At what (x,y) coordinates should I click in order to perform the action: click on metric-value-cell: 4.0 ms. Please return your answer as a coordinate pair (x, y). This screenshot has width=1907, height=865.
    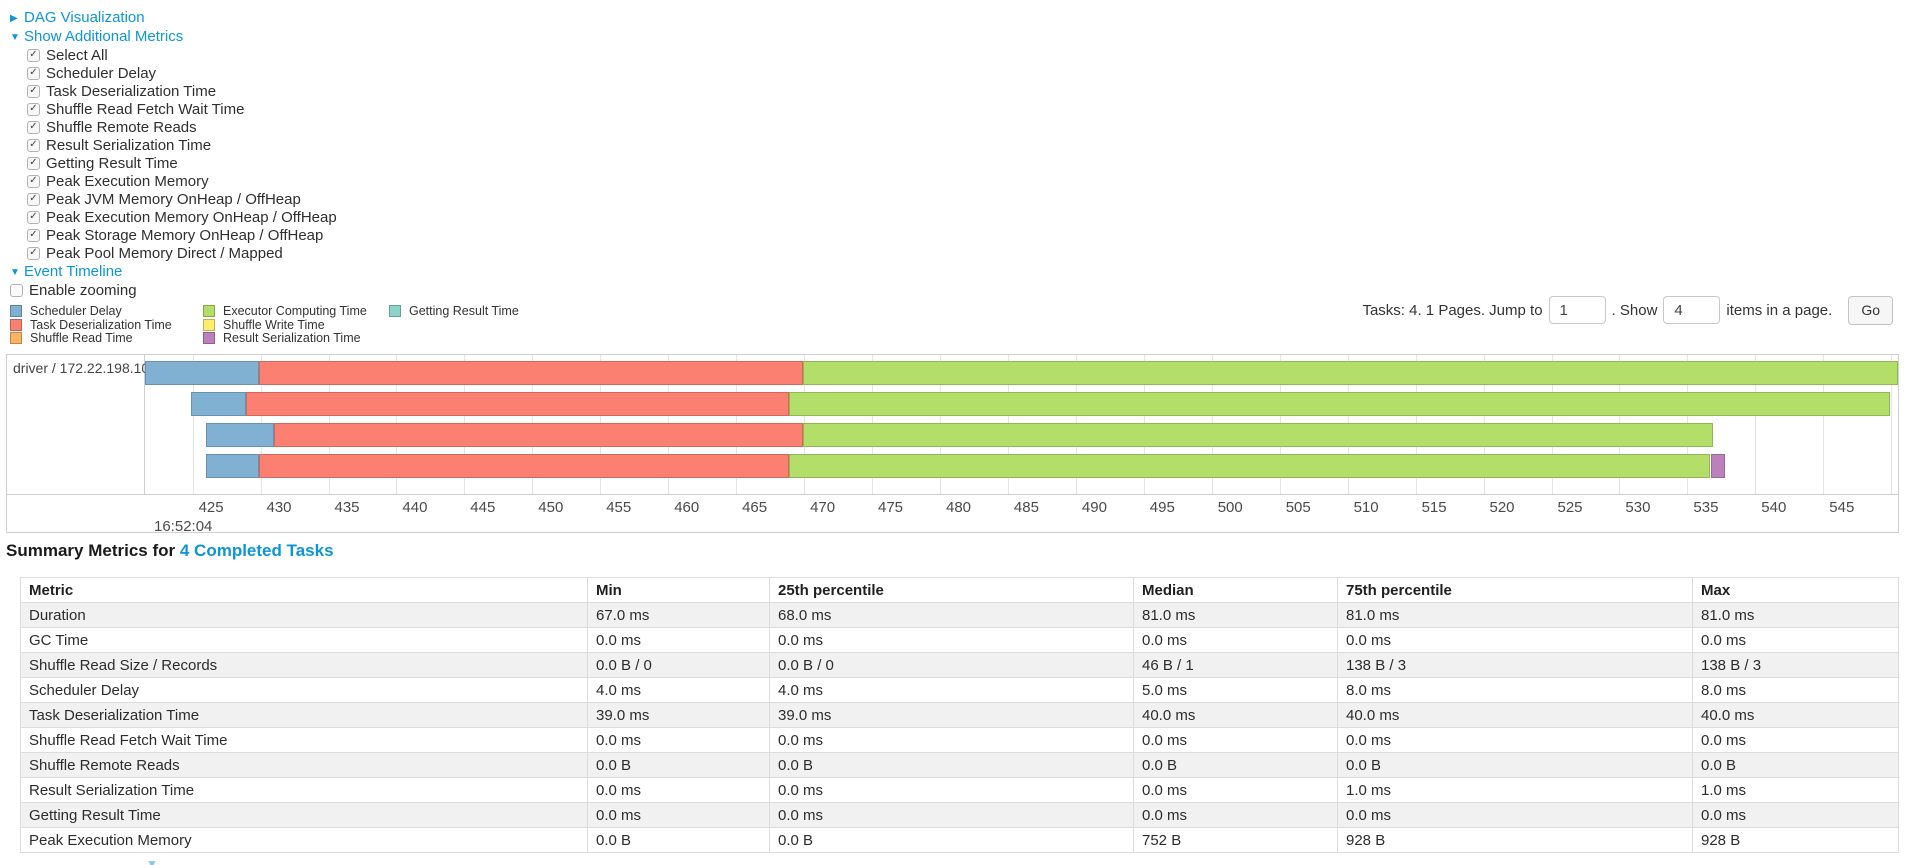
    Looking at the image, I should click on (678, 690).